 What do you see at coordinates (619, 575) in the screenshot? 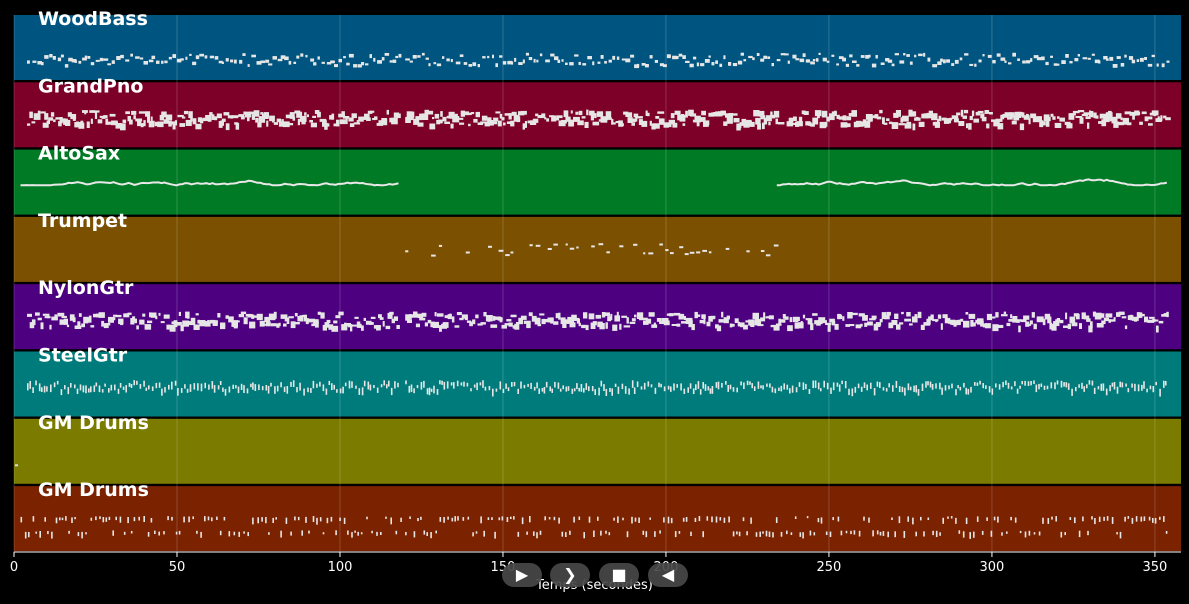
I see `stop-button: ■` at bounding box center [619, 575].